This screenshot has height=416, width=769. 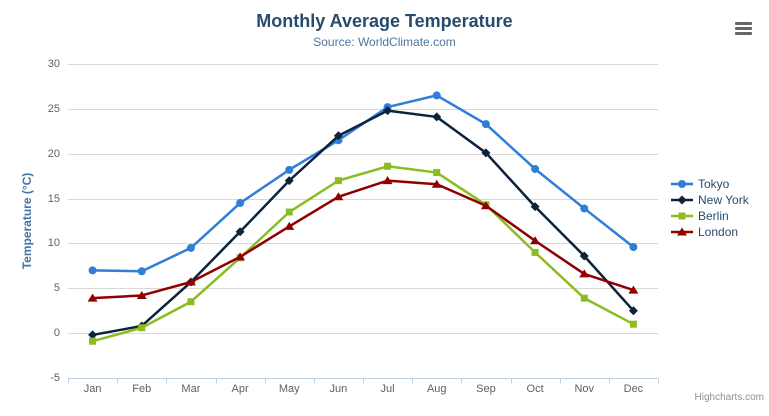 What do you see at coordinates (387, 389) in the screenshot?
I see `x-axis-label: Jul` at bounding box center [387, 389].